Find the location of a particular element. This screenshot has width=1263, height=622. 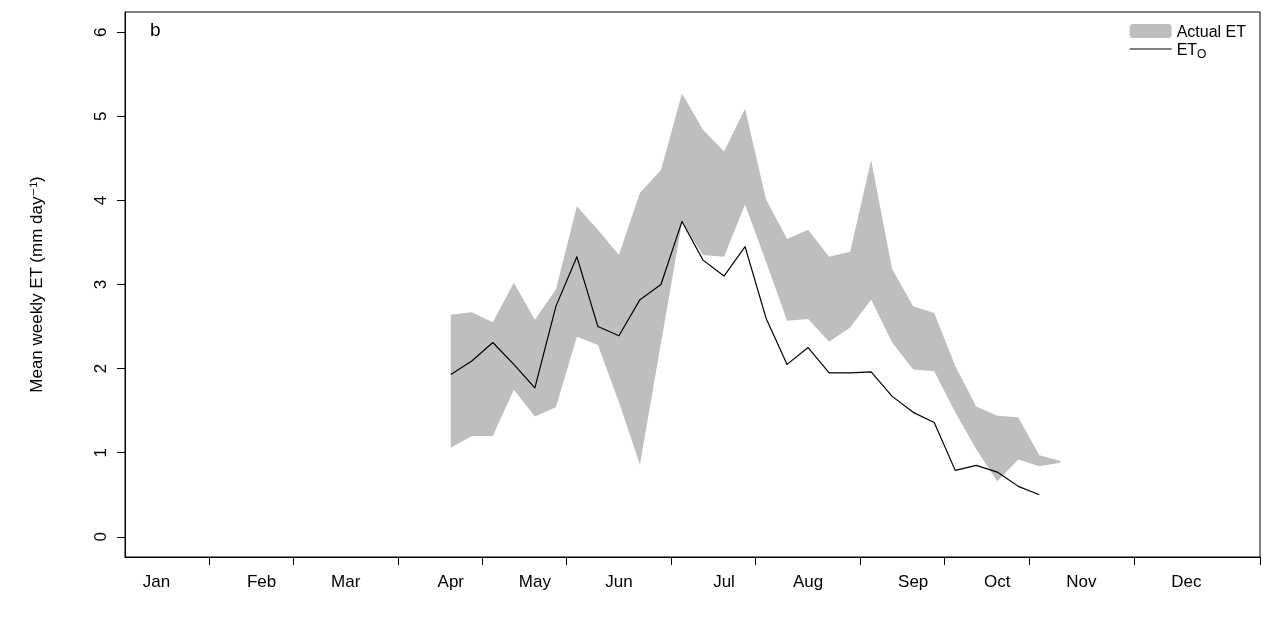

x-tick-label: Dec is located at coordinates (1187, 581).